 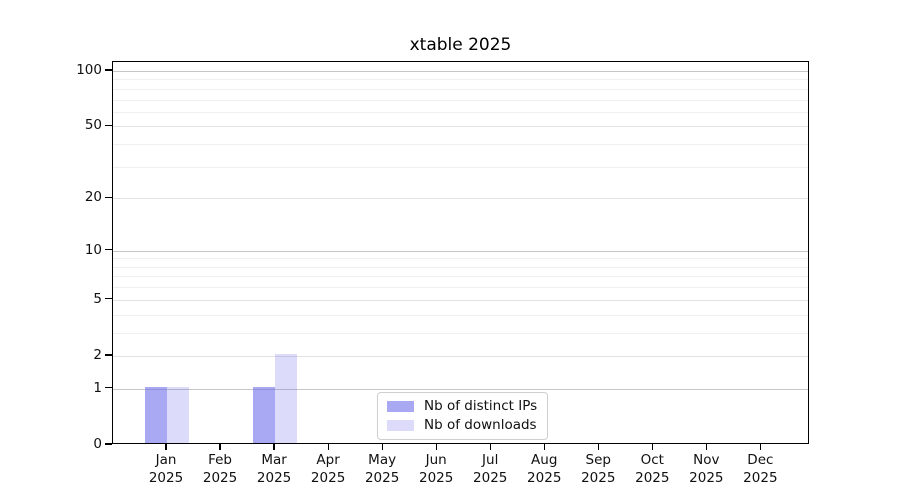 I want to click on x-axis-tick-label: Feb 2025, so click(x=220, y=469).